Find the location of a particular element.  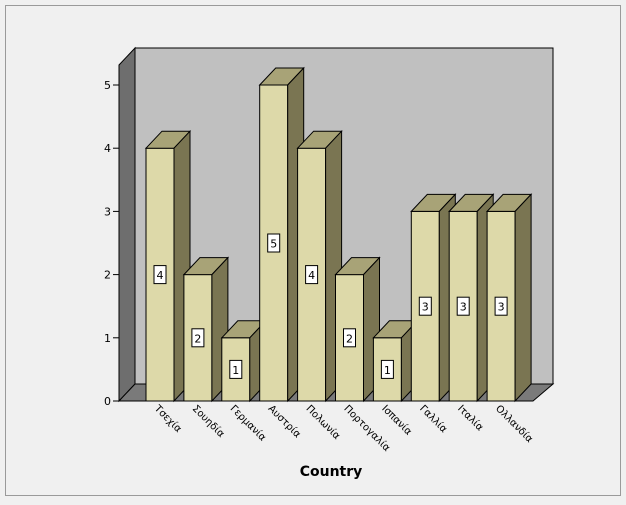

bar: 2 is located at coordinates (206, 329).